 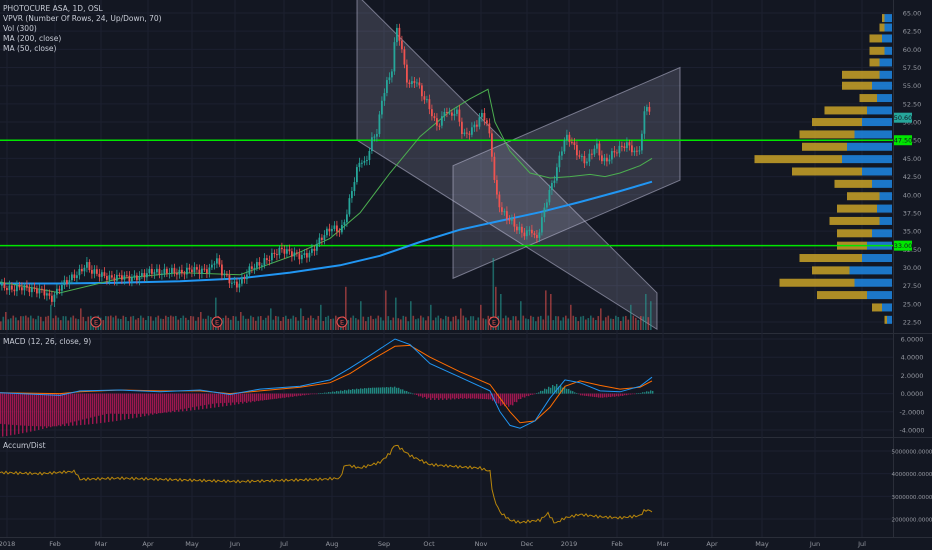 What do you see at coordinates (47, 341) in the screenshot?
I see `macd-label: MACD (12, 26, close, 9)` at bounding box center [47, 341].